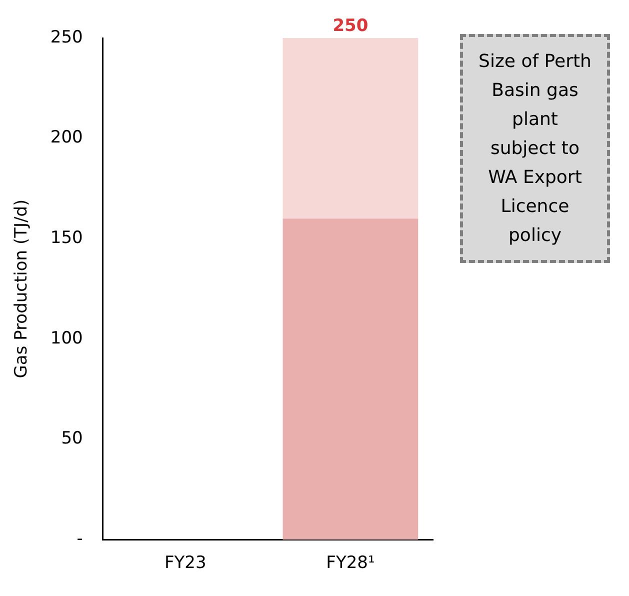  I want to click on y-axis-title: Gas Production (TJ/d), so click(22, 288).